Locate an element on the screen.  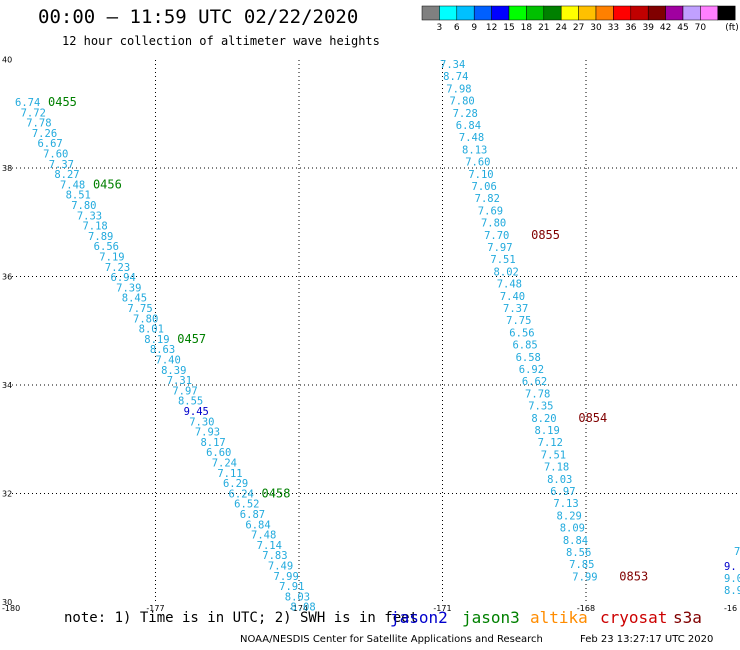
wave-height-value: 7.69 is located at coordinates (490, 211).